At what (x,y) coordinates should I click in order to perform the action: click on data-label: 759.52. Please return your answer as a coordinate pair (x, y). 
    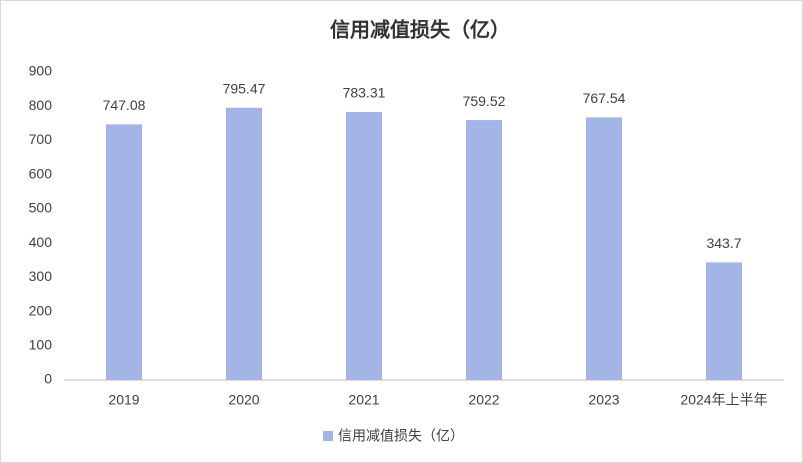
    Looking at the image, I should click on (484, 101).